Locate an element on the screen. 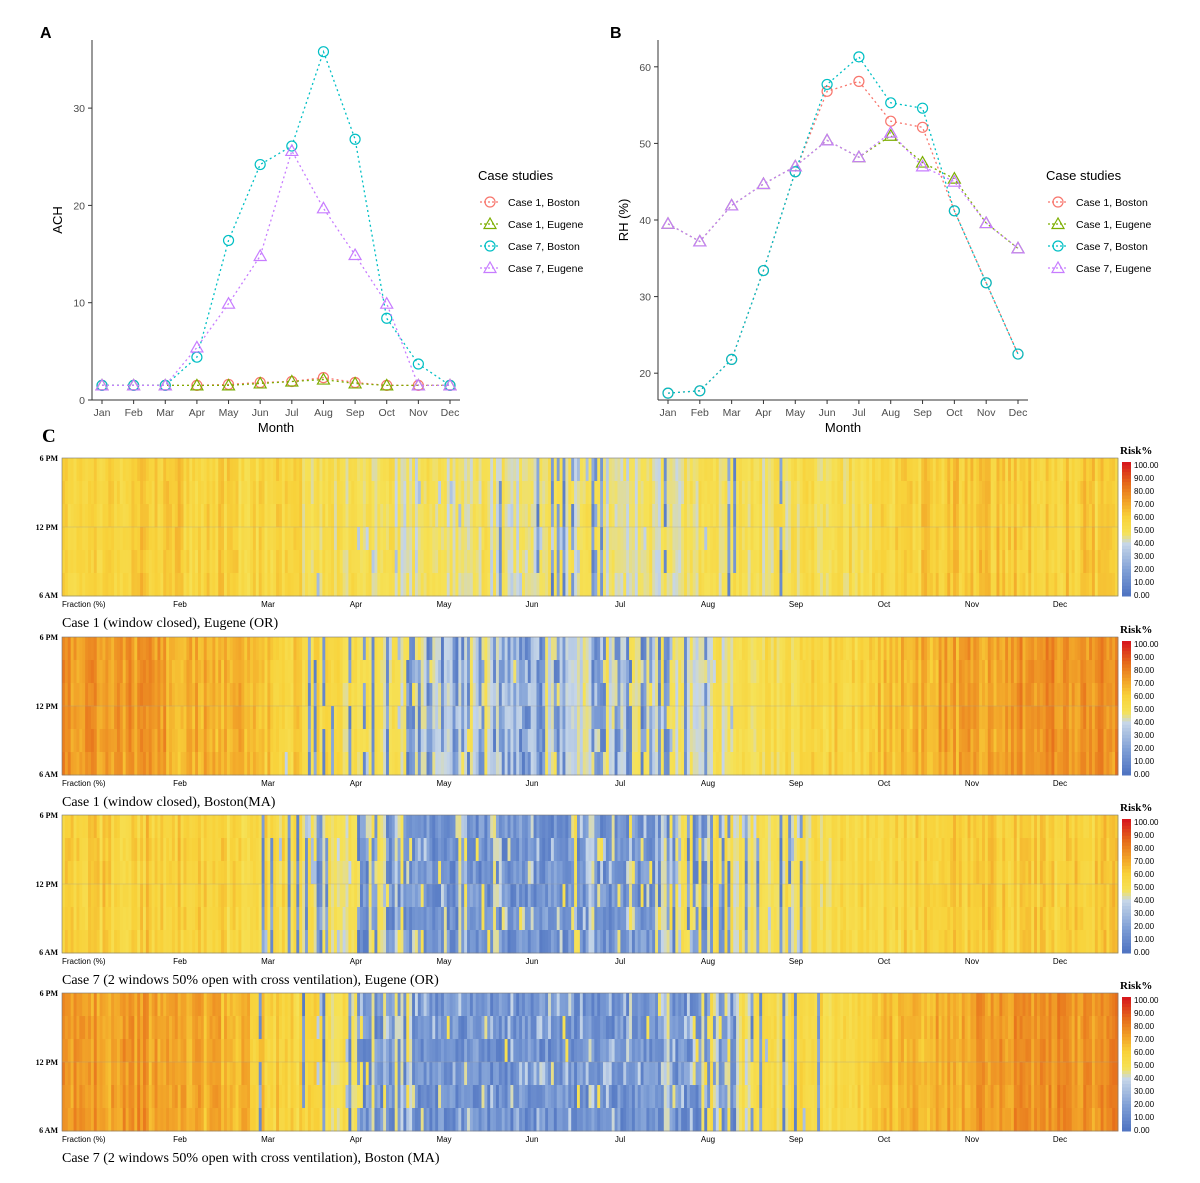  x-tick-label: Apr is located at coordinates (197, 413).